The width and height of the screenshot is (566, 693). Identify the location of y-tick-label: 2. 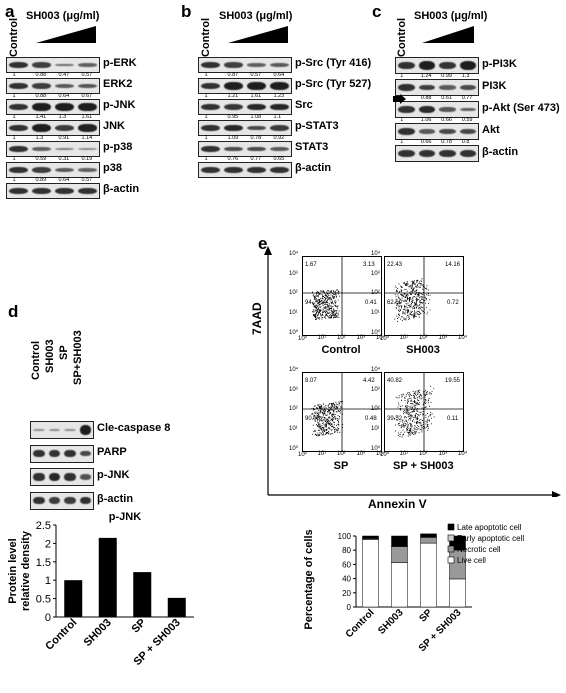
(48, 544).